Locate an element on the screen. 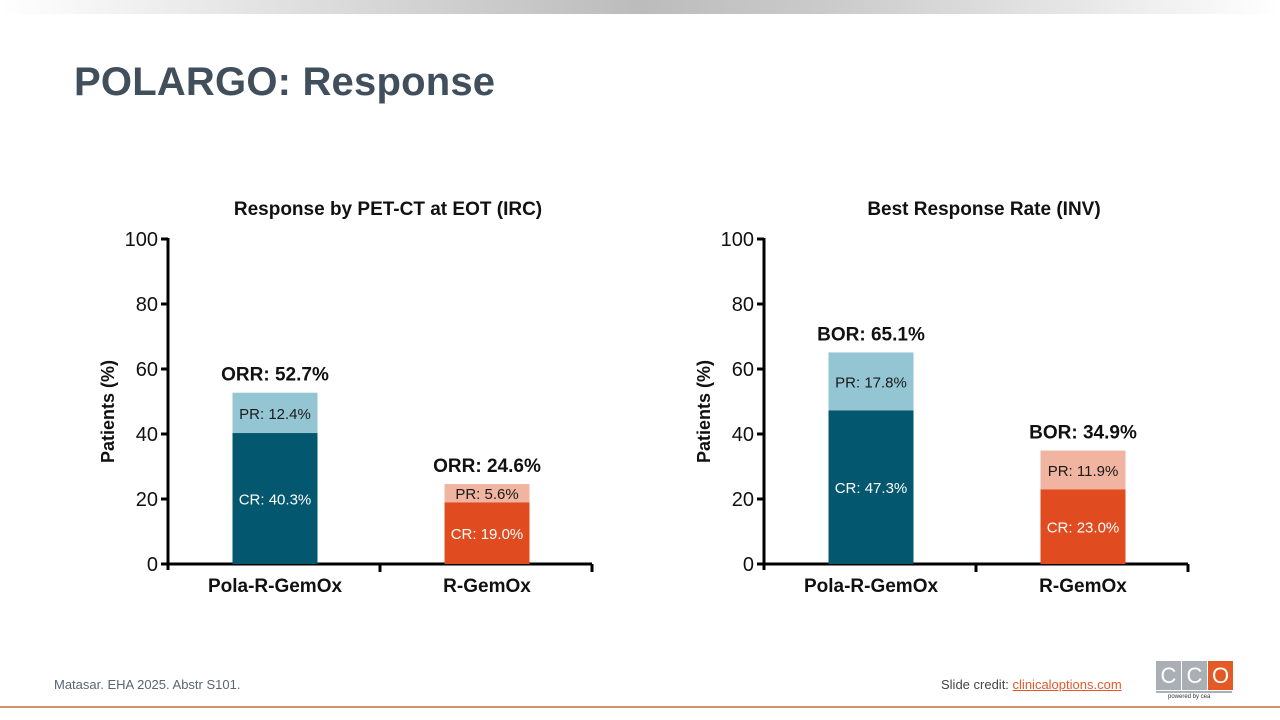 The image size is (1280, 720). logo-tagline: powered by cea is located at coordinates (1189, 697).